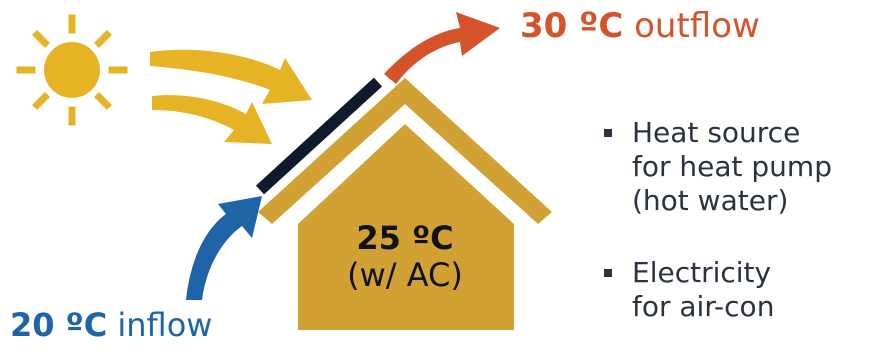 The image size is (870, 362). What do you see at coordinates (716, 132) in the screenshot?
I see `list-item-line: Heat source` at bounding box center [716, 132].